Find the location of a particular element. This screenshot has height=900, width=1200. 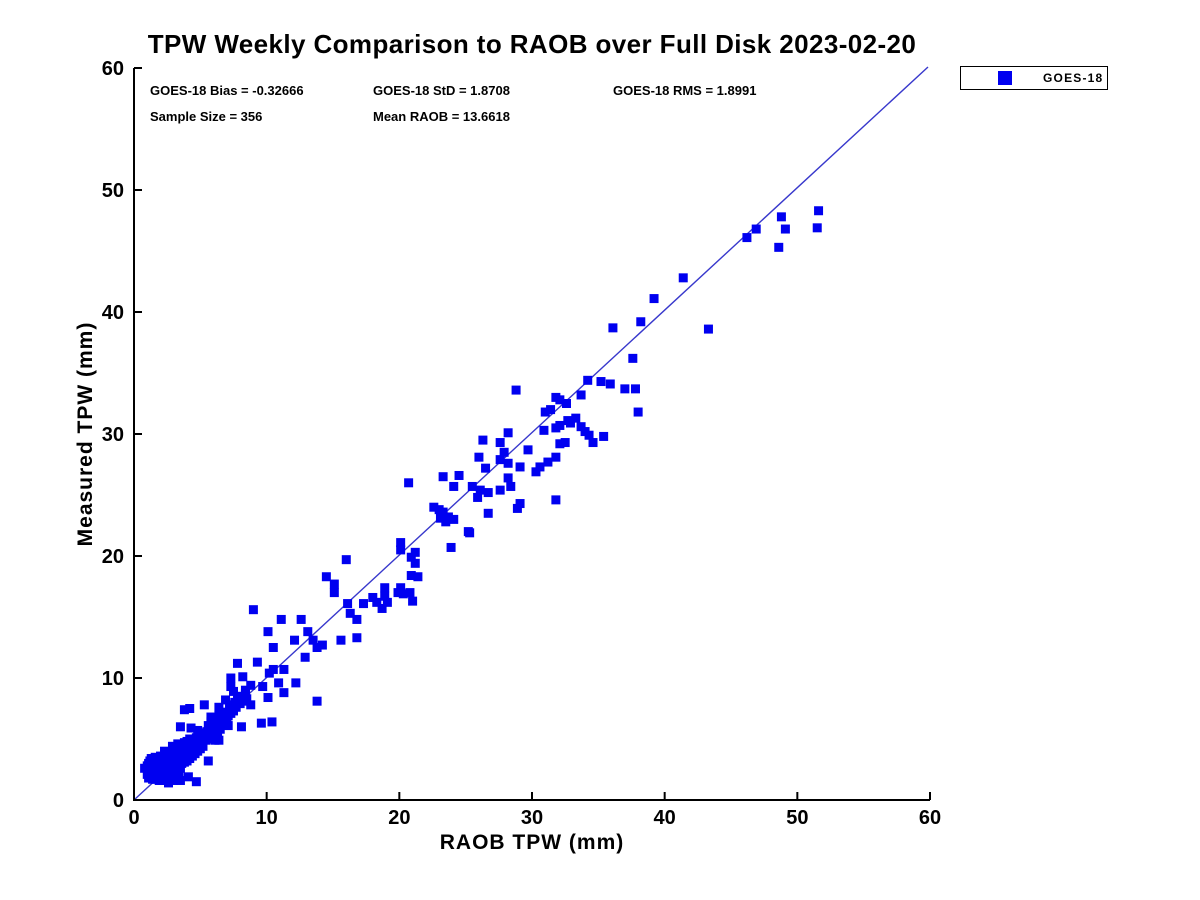

y-tick-label: 30 is located at coordinates (113, 435).